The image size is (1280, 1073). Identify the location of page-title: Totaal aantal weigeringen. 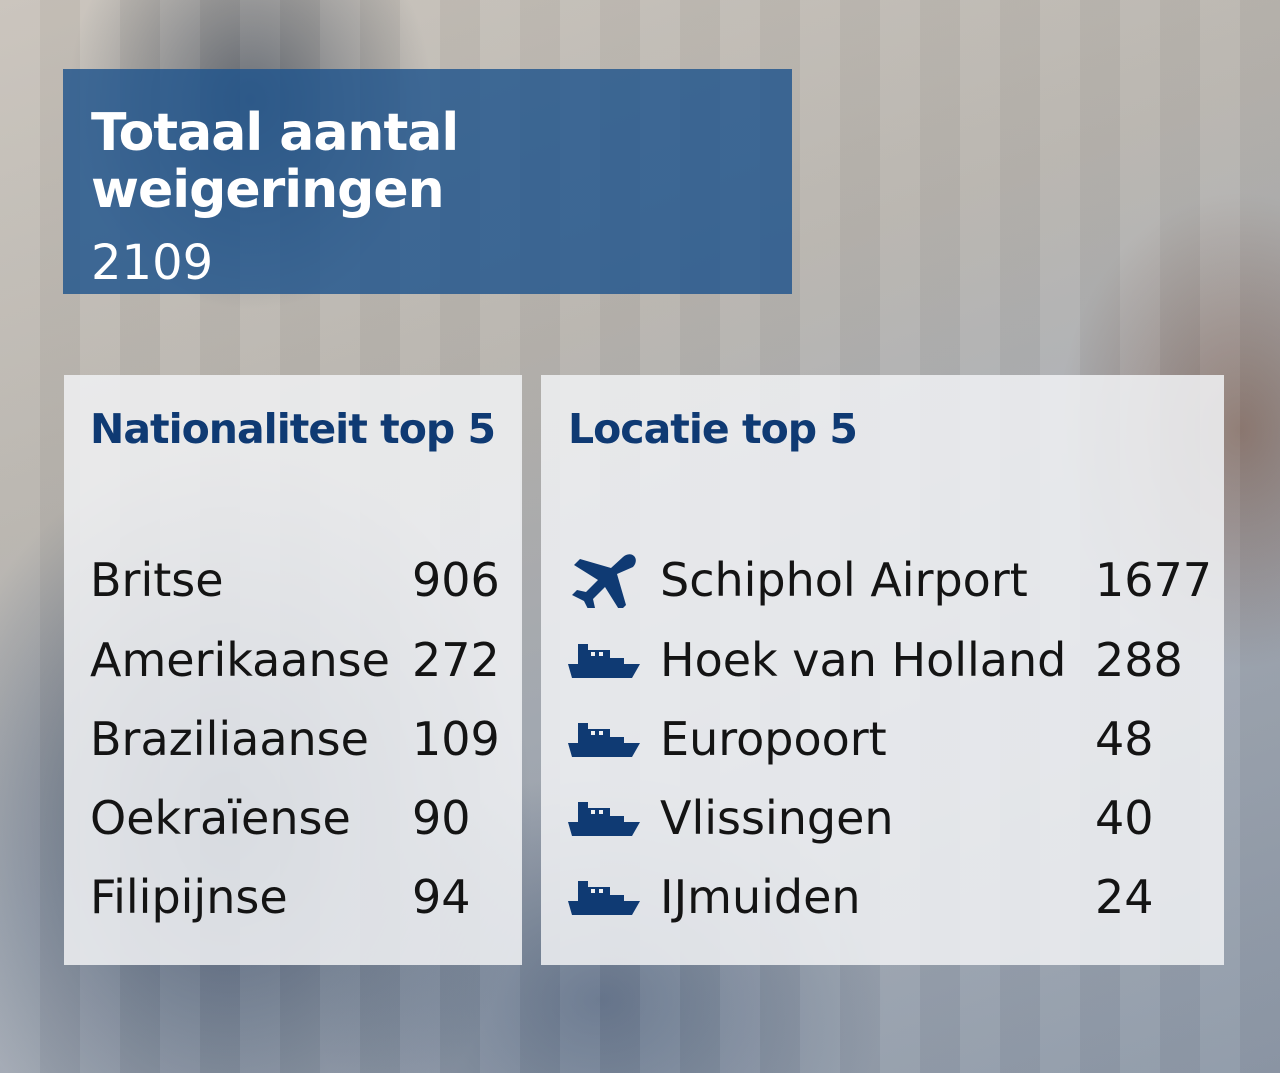
(275, 162).